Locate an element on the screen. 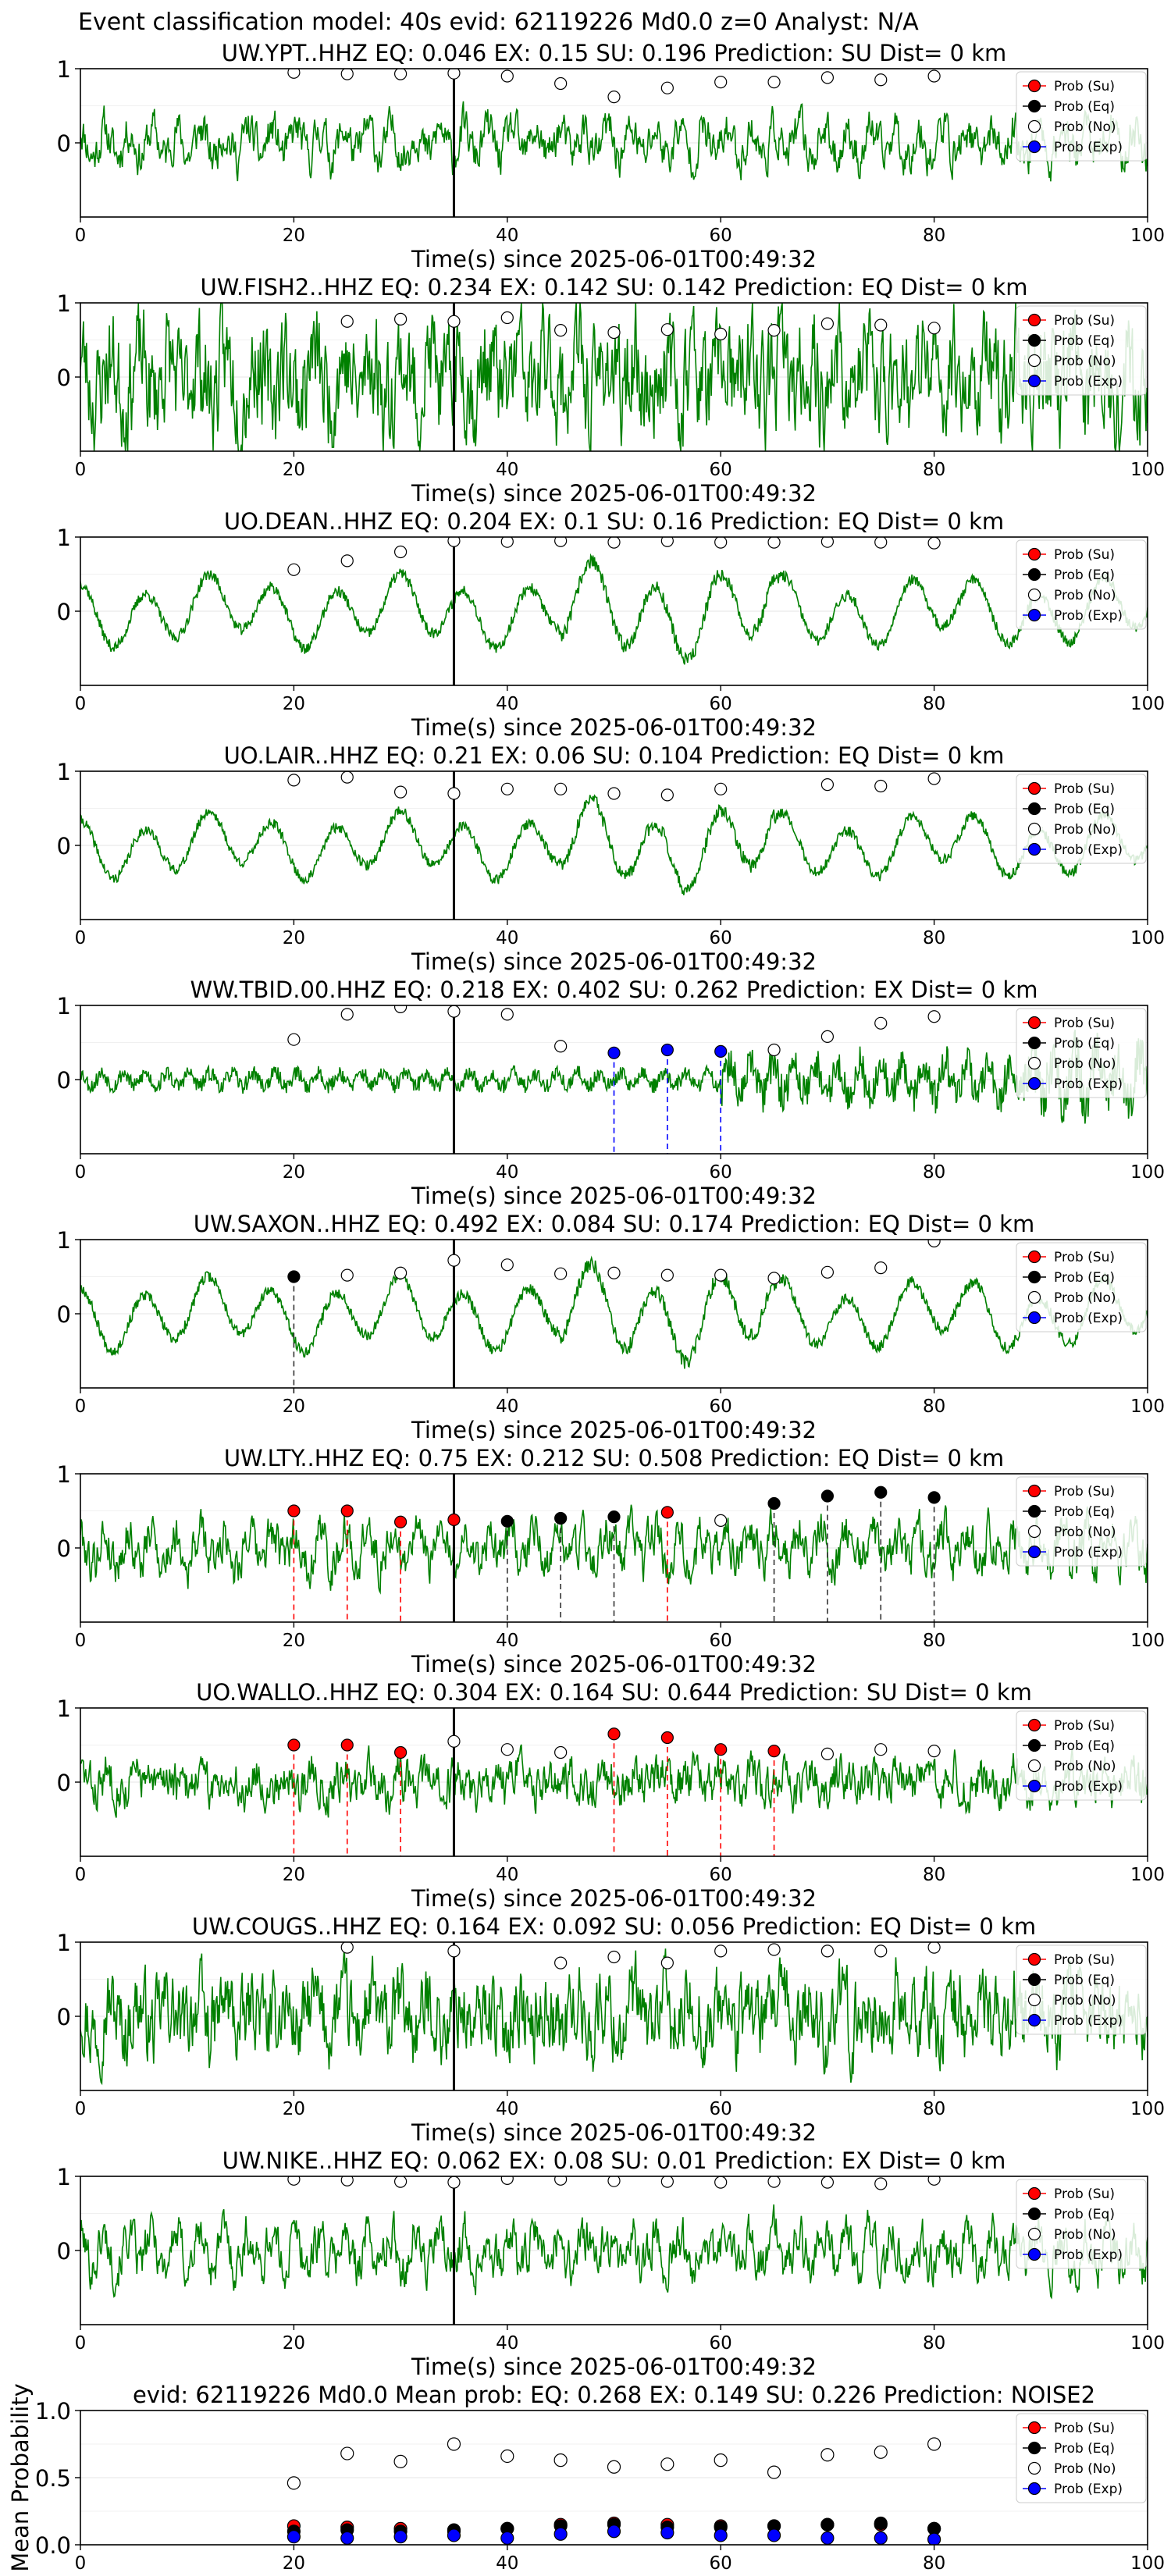 The image size is (1171, 2576). x-tick-label: 60 is located at coordinates (721, 1172).